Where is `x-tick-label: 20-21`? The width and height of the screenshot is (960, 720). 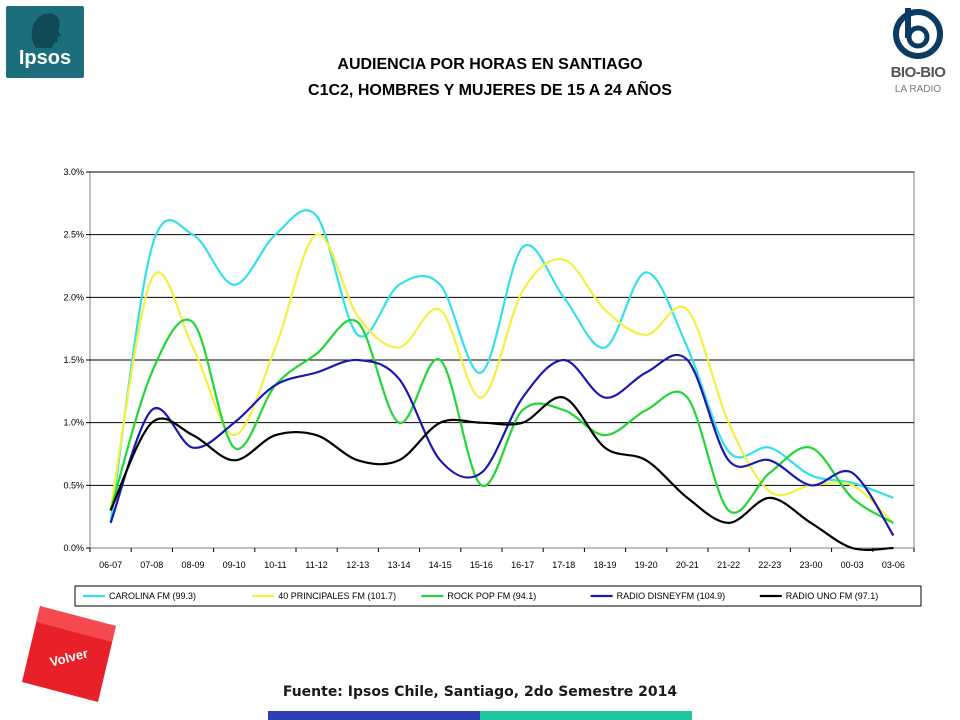
x-tick-label: 20-21 is located at coordinates (687, 565).